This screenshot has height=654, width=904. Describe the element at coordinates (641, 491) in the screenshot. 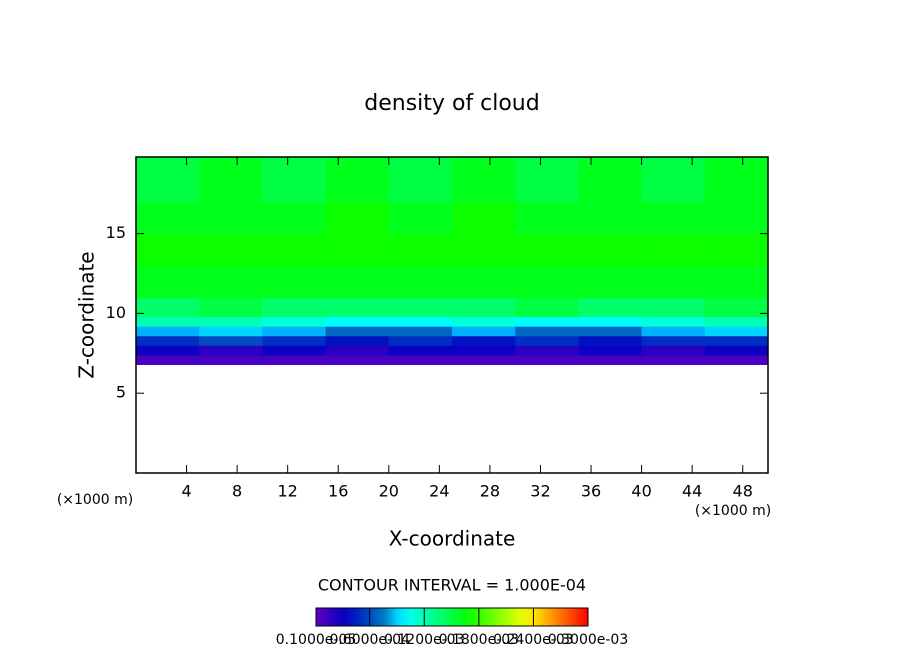

I see `x-tick-label: 40` at that location.